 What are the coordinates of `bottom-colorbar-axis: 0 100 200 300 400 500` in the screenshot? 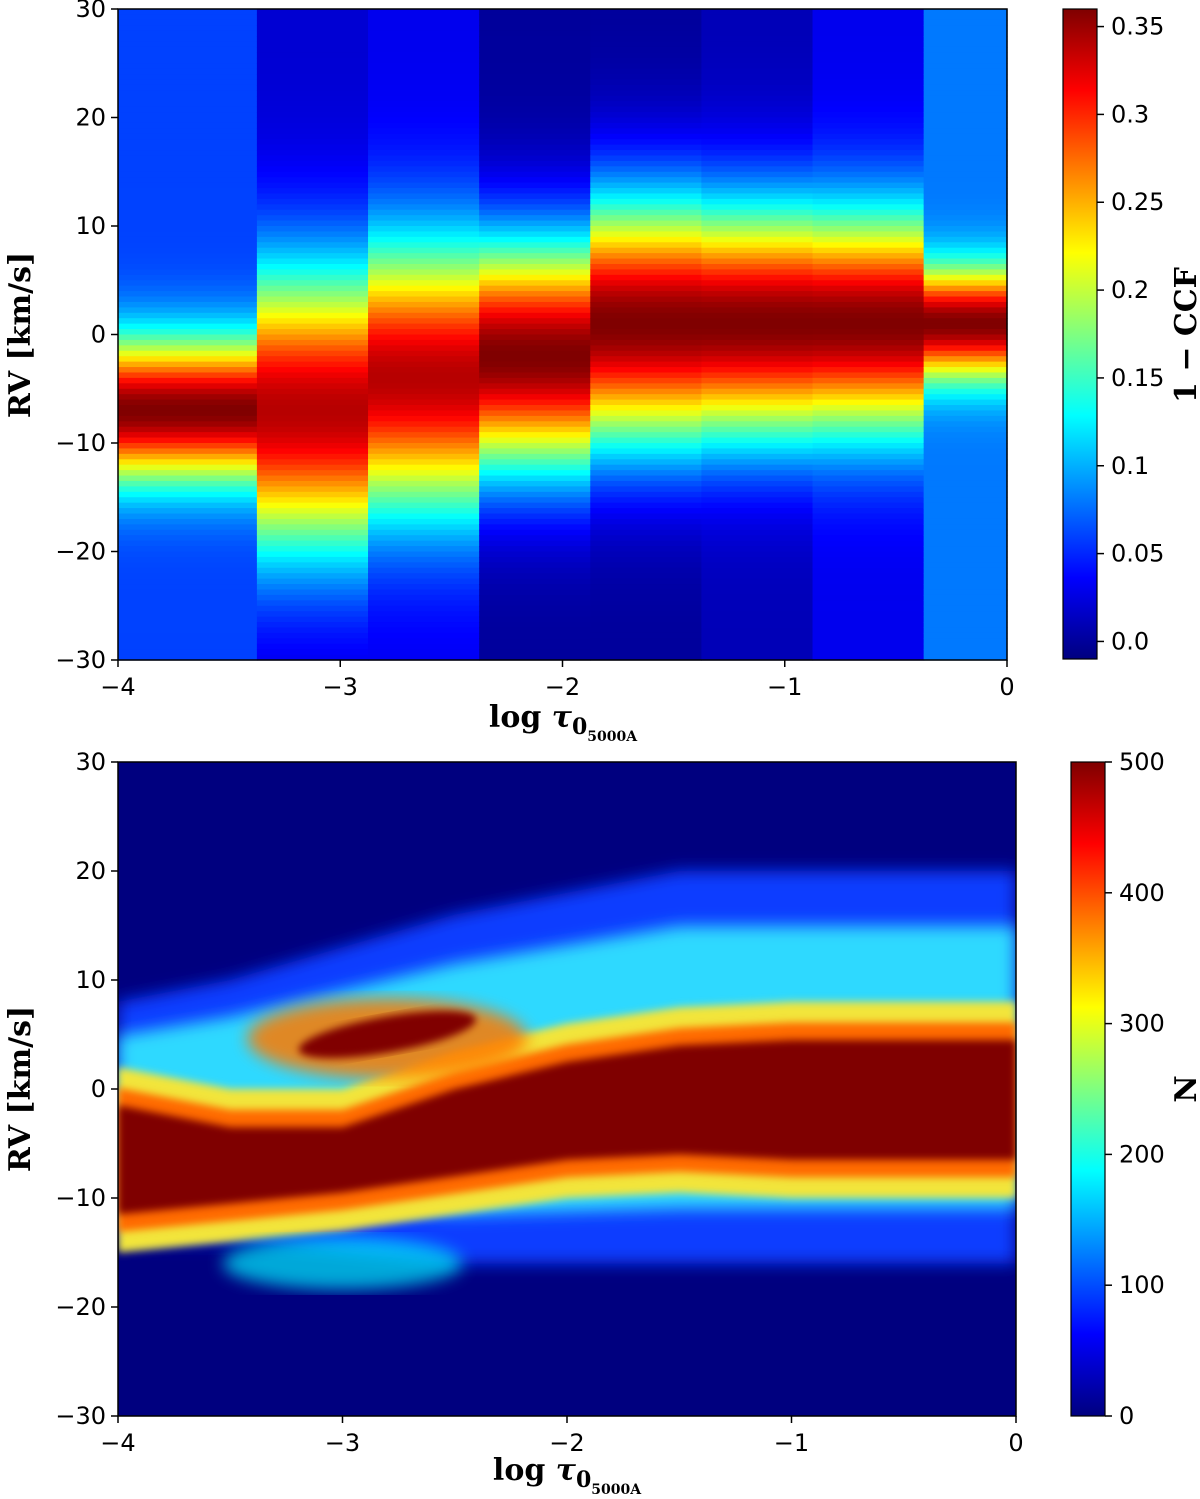 It's located at (1135, 1089).